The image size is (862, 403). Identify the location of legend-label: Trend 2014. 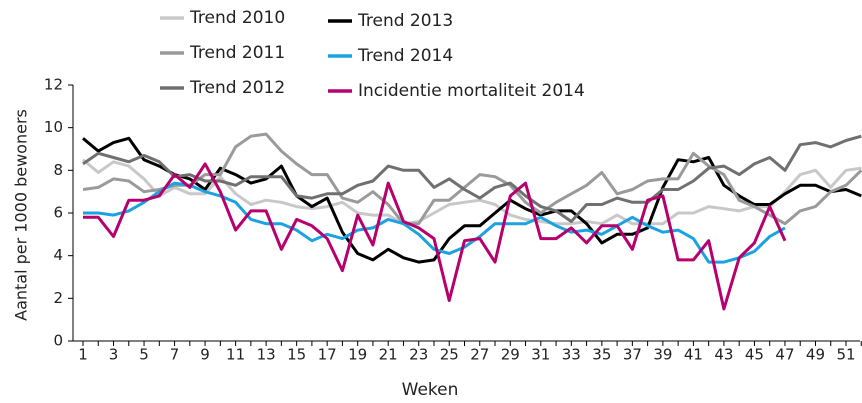
(405, 56).